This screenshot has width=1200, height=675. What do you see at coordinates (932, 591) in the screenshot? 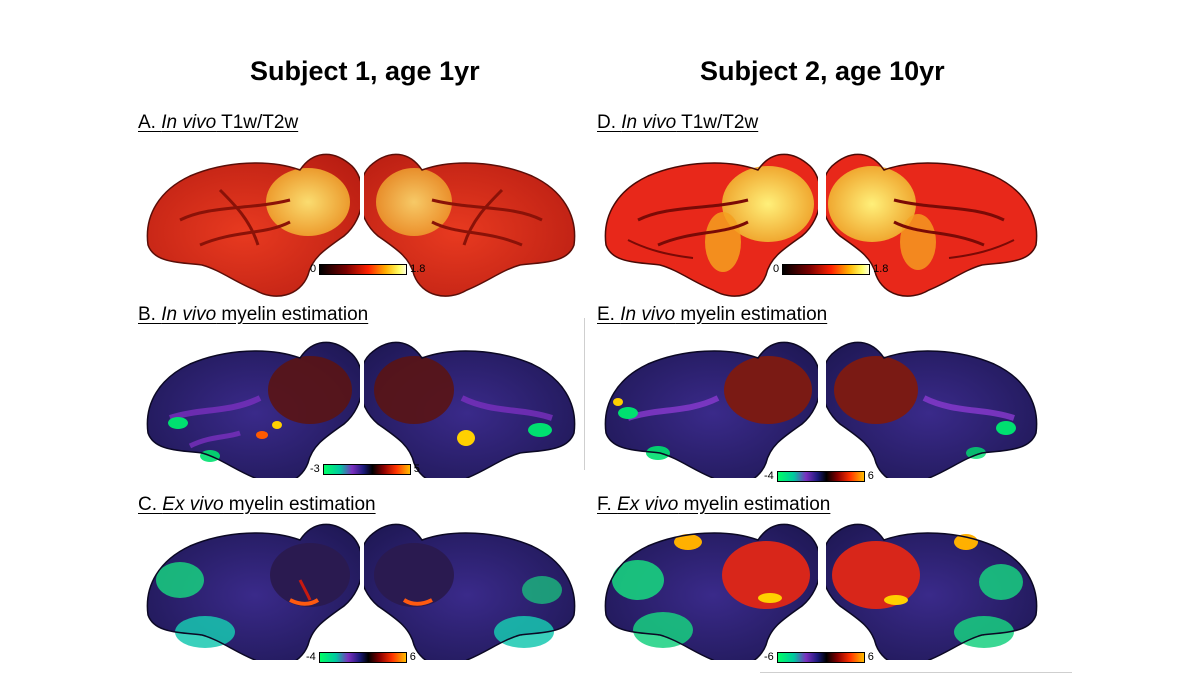
I see `panel-f-right-hemisphere` at bounding box center [932, 591].